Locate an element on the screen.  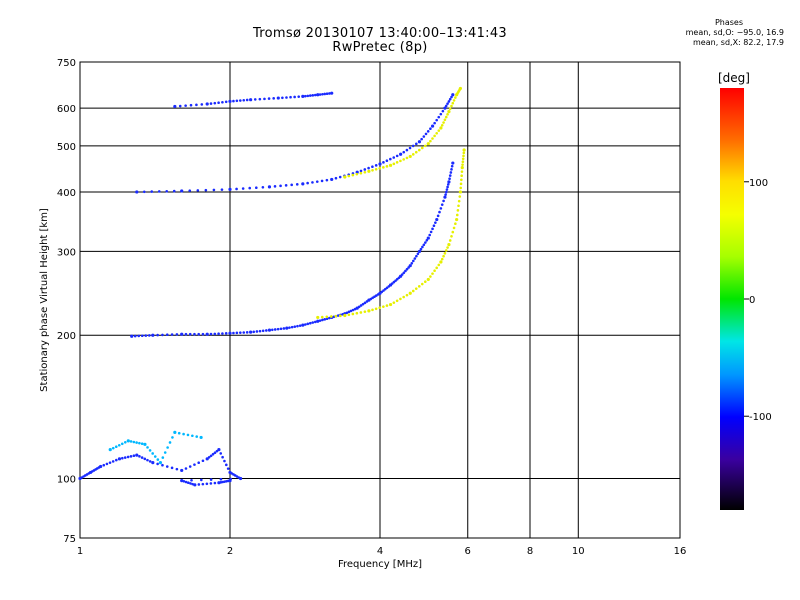
x-tick-label: 2 is located at coordinates (230, 551).